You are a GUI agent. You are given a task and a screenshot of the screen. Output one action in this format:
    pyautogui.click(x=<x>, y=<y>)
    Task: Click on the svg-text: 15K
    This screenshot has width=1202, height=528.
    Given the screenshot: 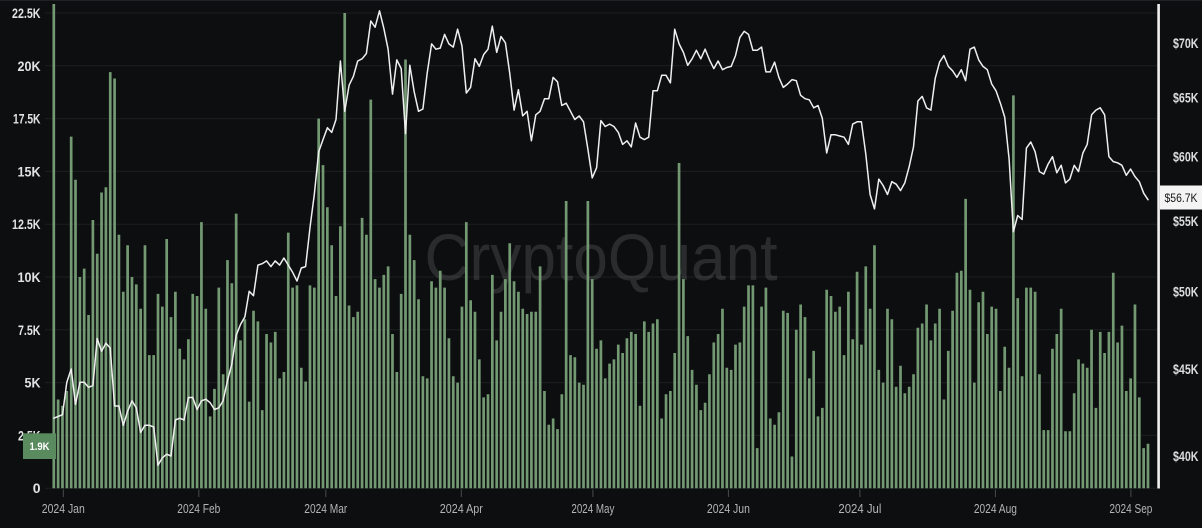 What is the action you would take?
    pyautogui.click(x=29, y=171)
    